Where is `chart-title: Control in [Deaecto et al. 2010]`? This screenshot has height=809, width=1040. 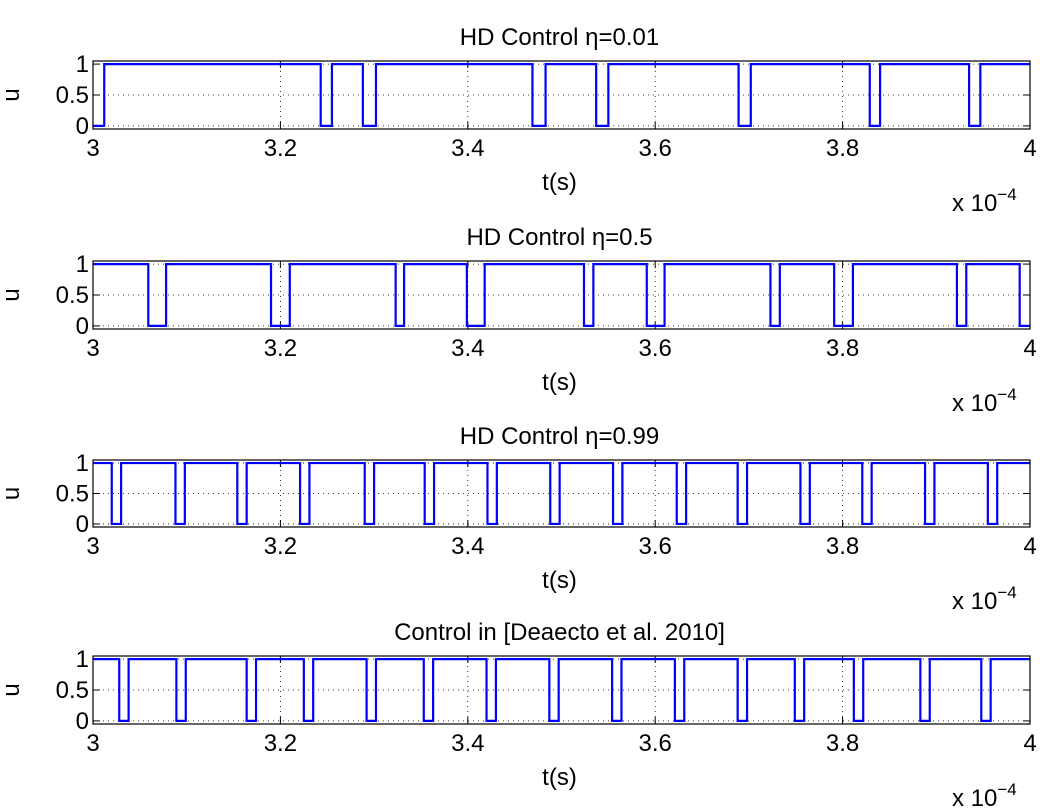
chart-title: Control in [Deaecto et al. 2010] is located at coordinates (559, 632).